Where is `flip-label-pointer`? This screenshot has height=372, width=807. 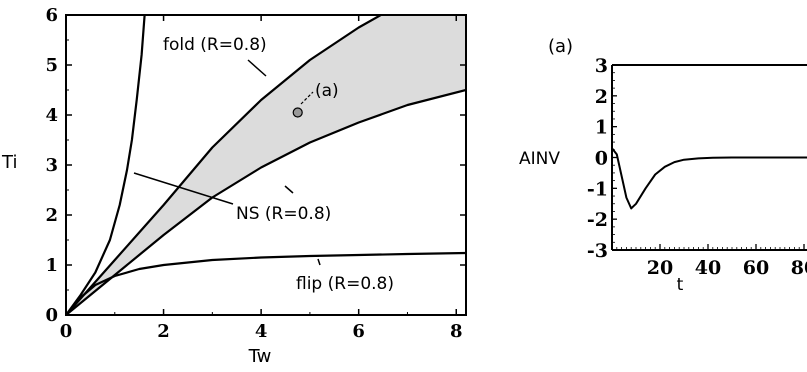
flip-label-pointer is located at coordinates (319, 262).